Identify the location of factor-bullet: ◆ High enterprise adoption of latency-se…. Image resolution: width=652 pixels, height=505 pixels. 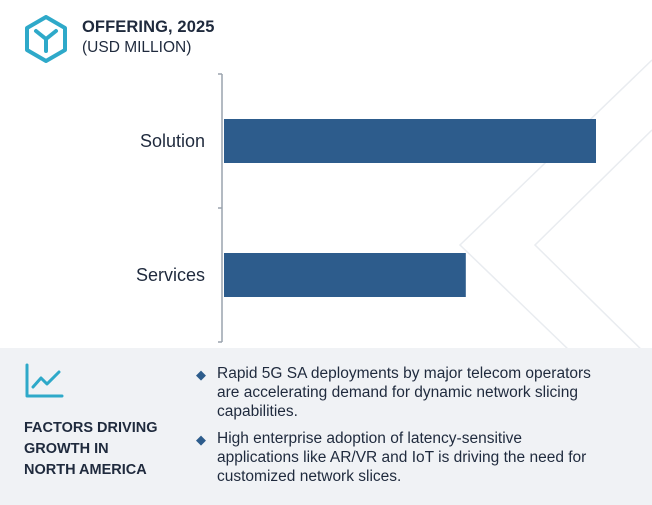
(411, 457).